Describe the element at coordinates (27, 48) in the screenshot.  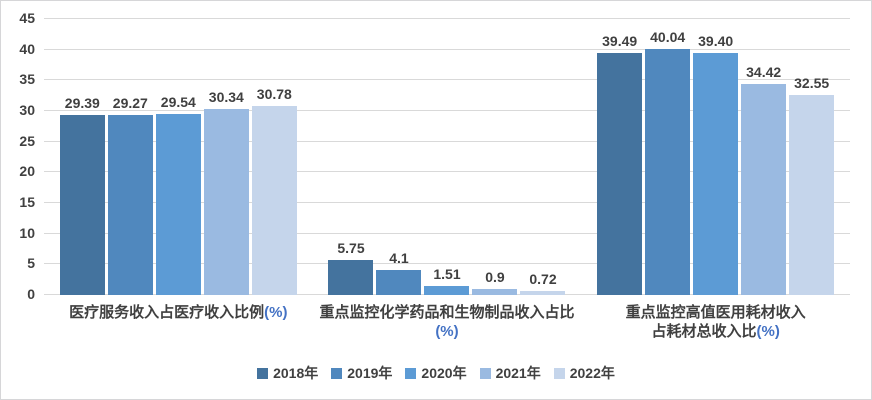
I see `y-axis-tick-label: 40` at that location.